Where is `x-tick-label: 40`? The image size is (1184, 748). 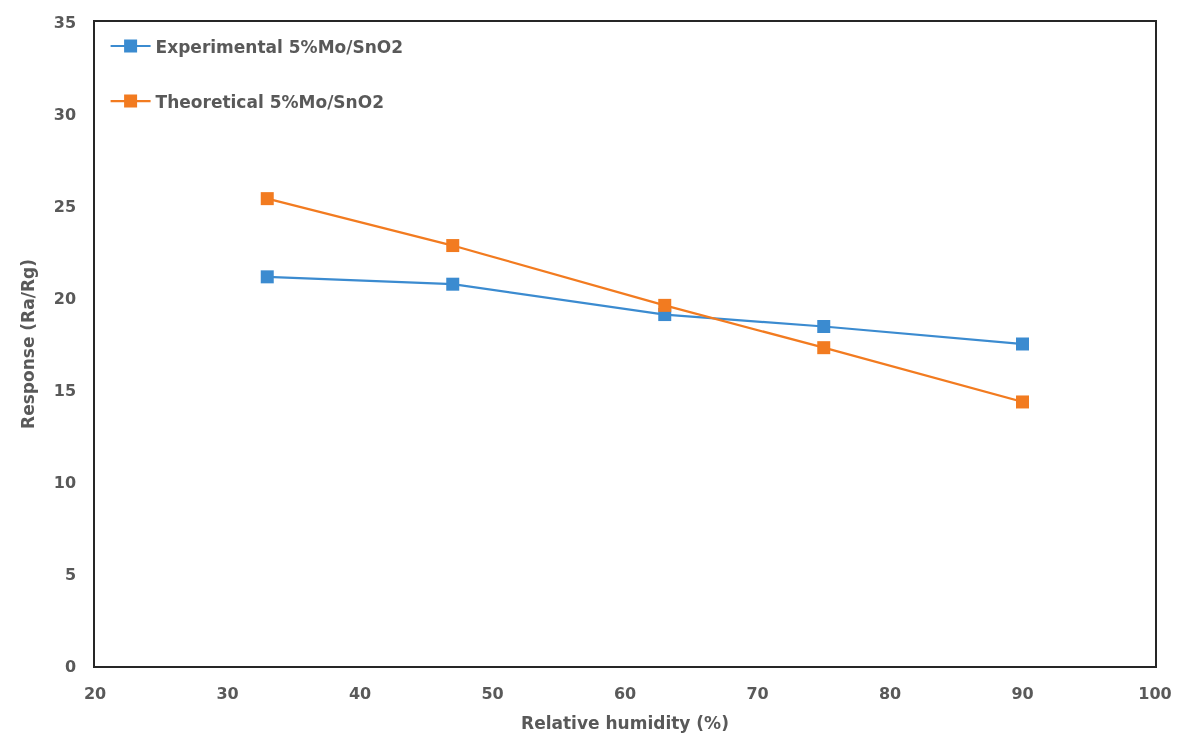
x-tick-label: 40 is located at coordinates (360, 693).